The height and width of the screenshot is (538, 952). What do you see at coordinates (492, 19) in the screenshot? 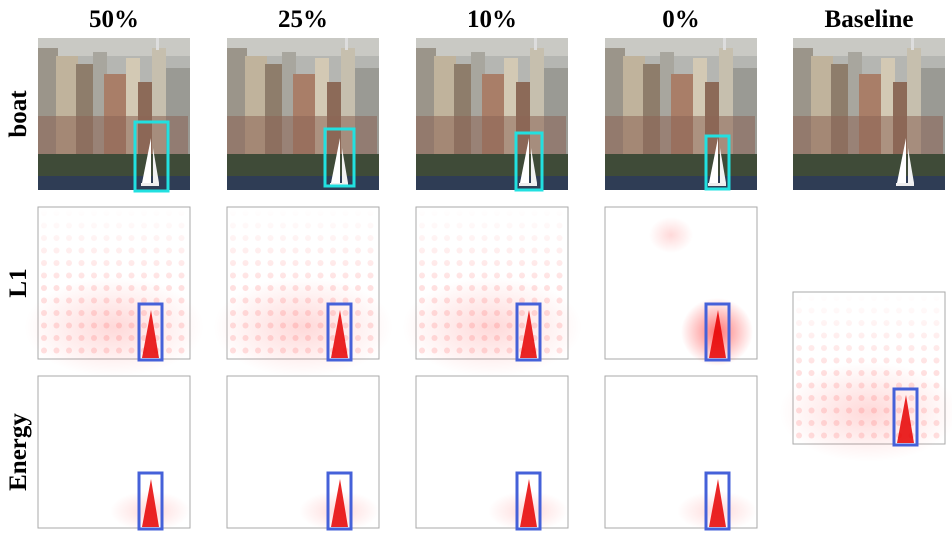
I see `column-header: 10%` at bounding box center [492, 19].